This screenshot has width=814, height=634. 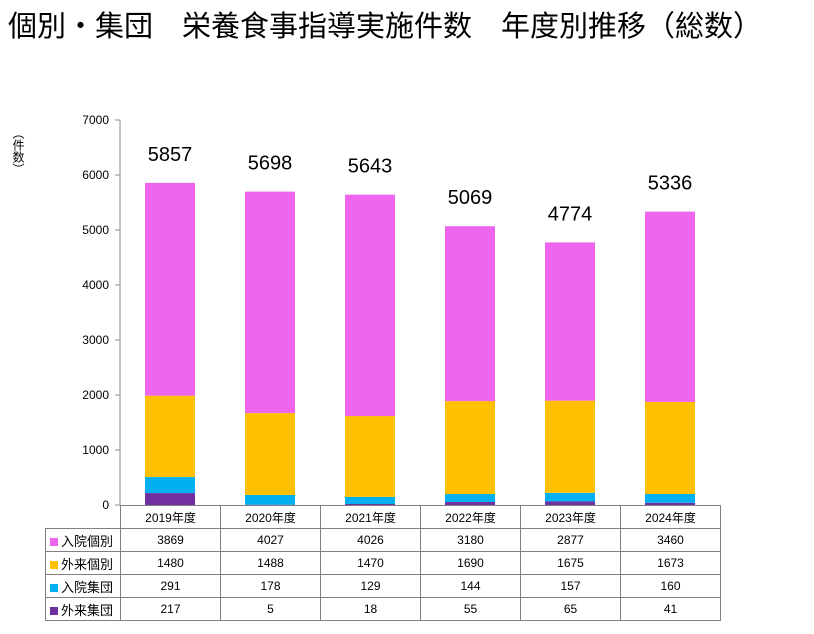 I want to click on table-row: 外来集団 217 5 18 55 65 41, so click(x=383, y=609).